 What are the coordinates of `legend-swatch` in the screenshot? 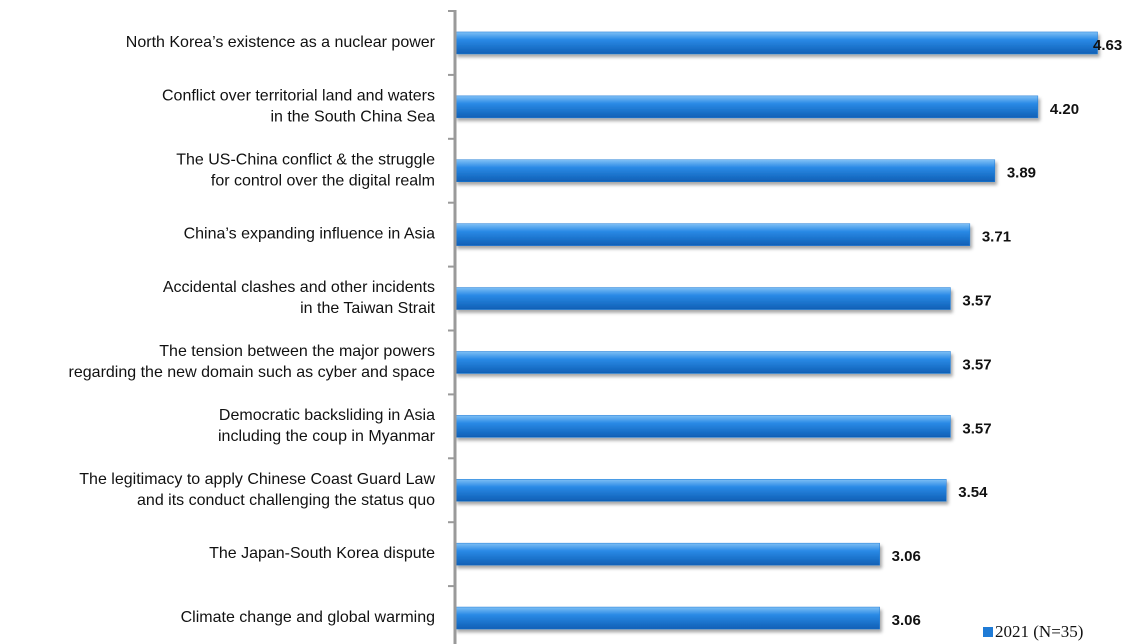 It's located at (988, 632).